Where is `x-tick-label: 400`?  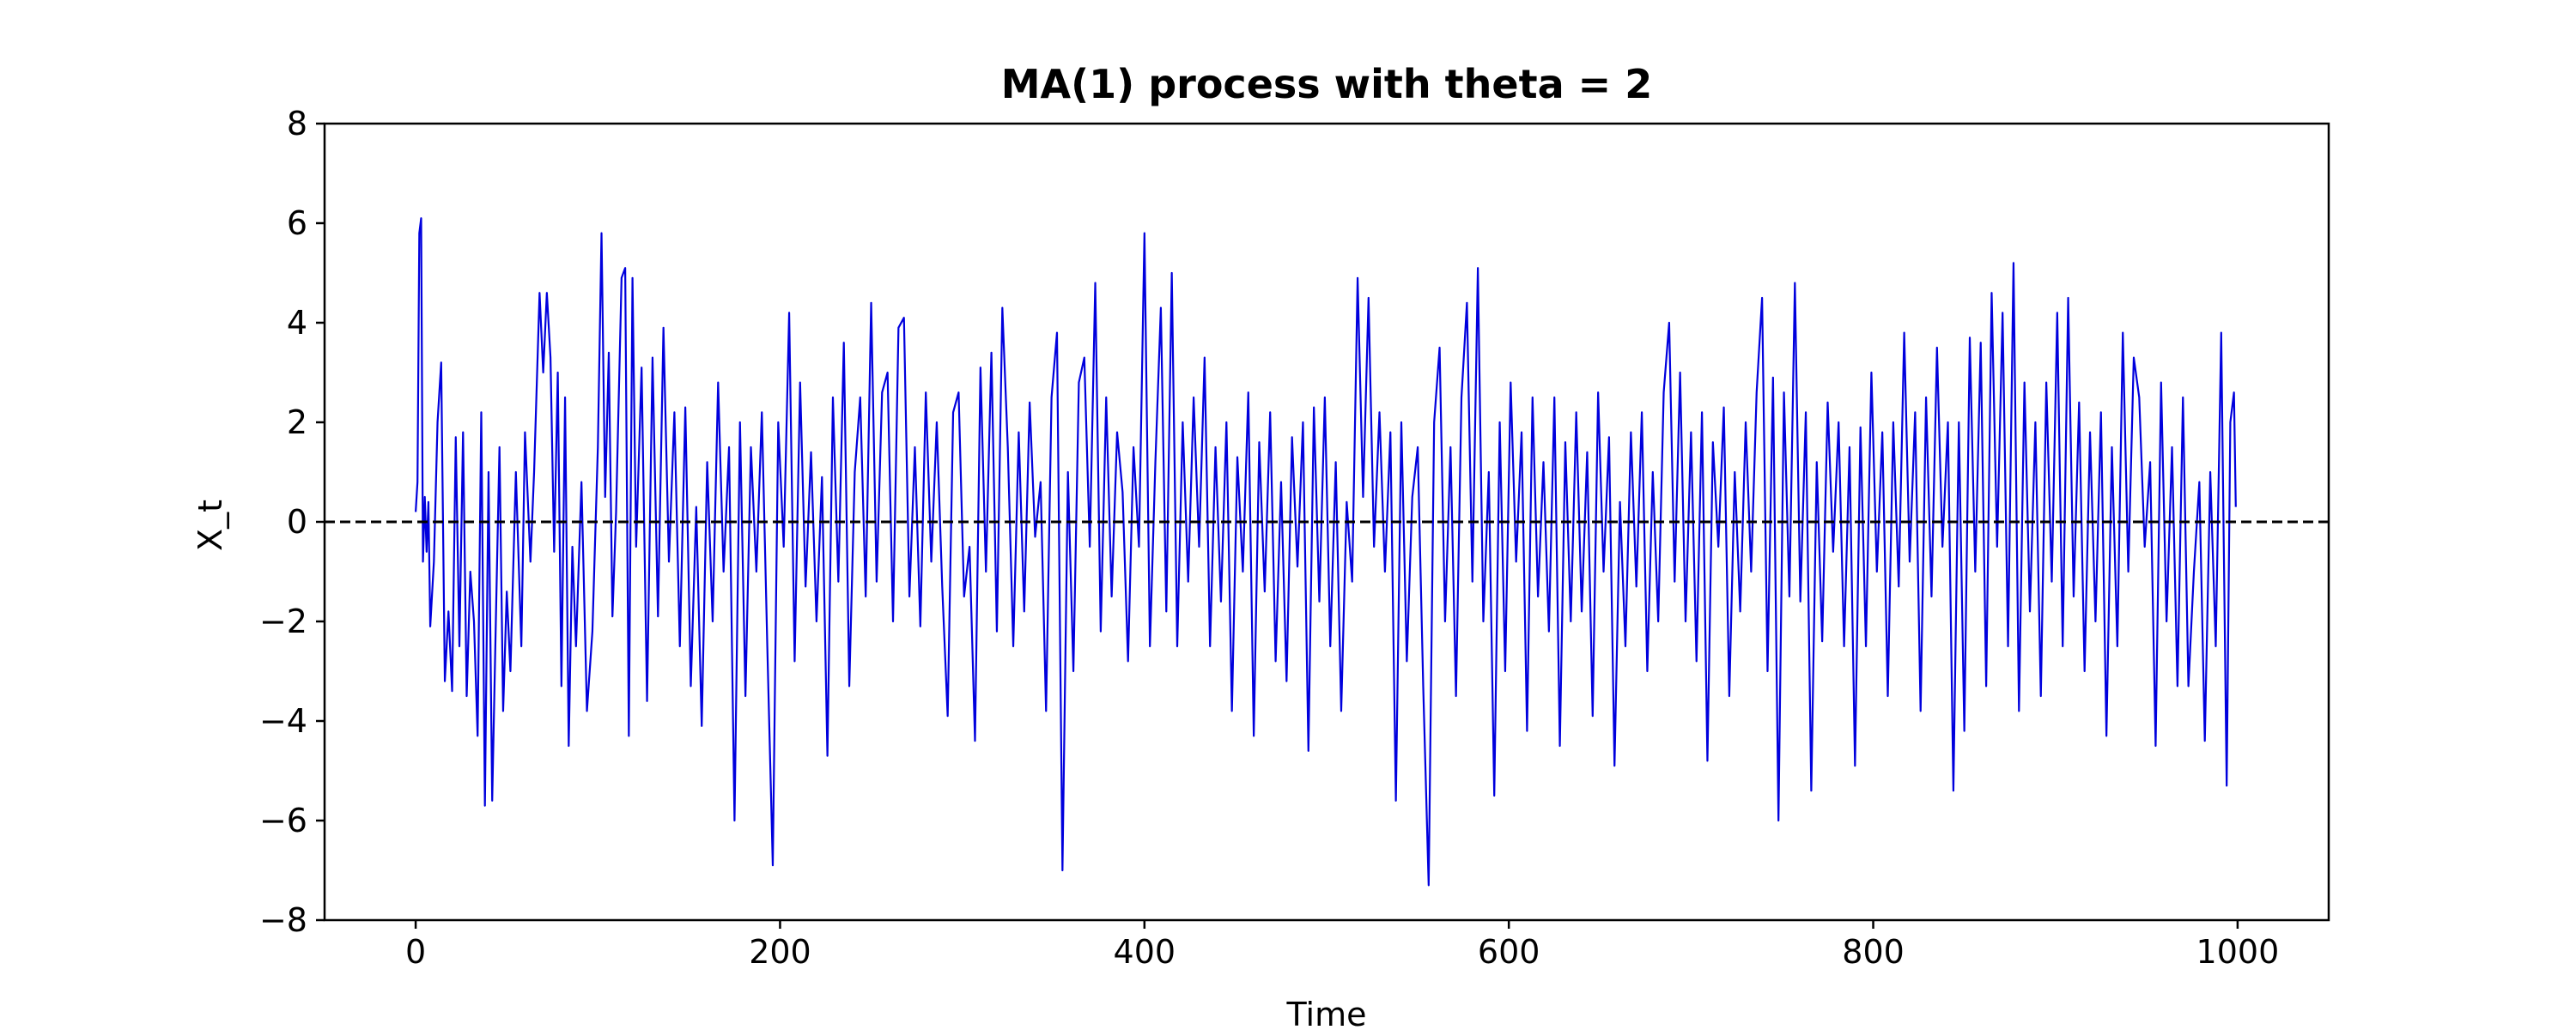
x-tick-label: 400 is located at coordinates (1145, 952).